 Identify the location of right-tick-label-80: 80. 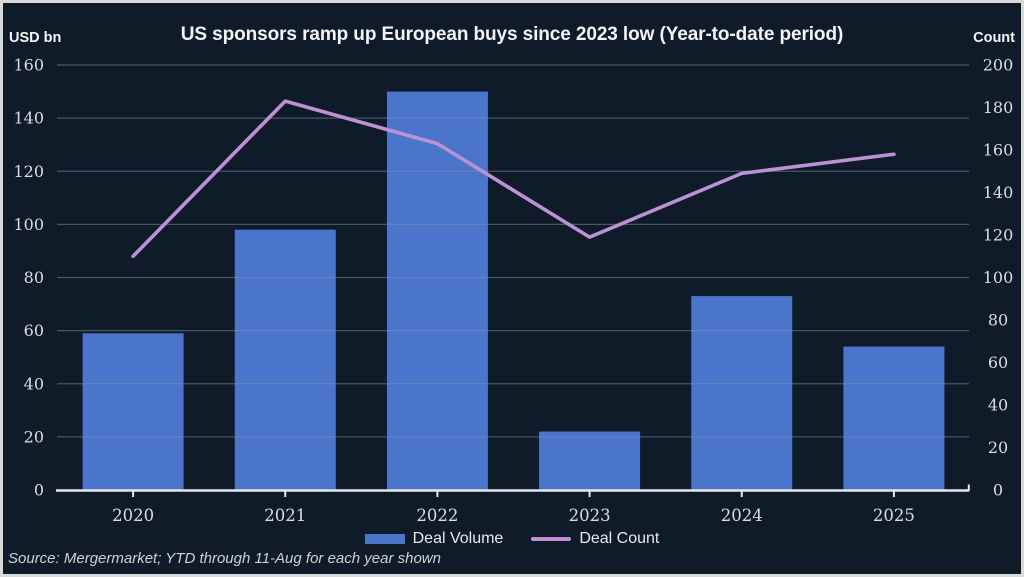
(998, 320).